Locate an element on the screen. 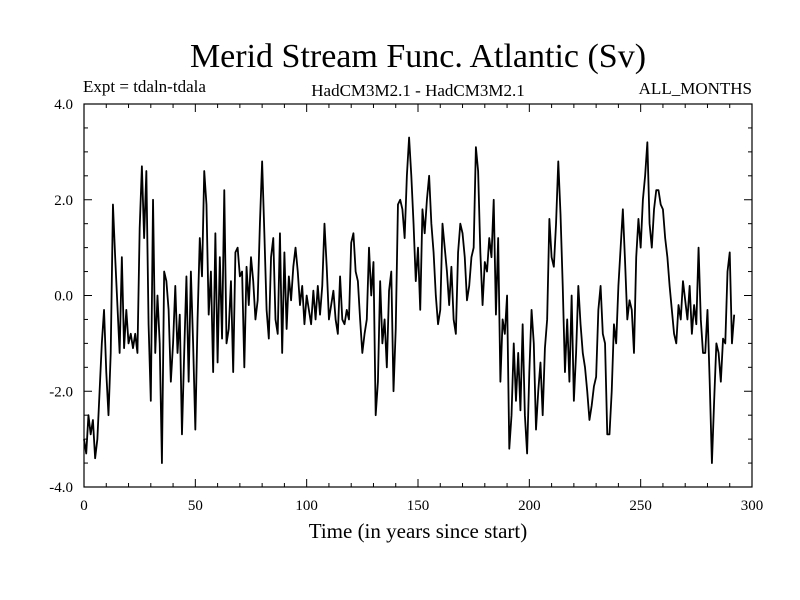  x-axis-tick-labels: 0 50 100 150 200 250 300 is located at coordinates (421, 506).